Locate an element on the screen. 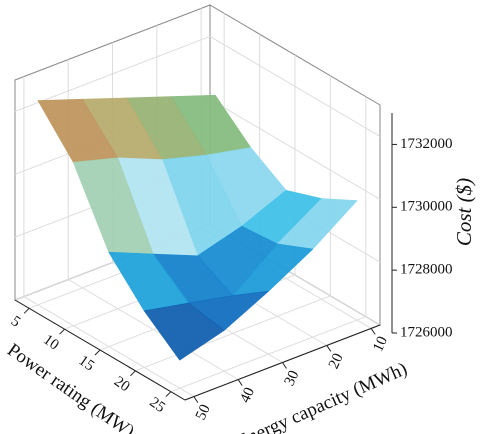 This screenshot has width=484, height=434. x-tick-label: 15 is located at coordinates (86, 364).